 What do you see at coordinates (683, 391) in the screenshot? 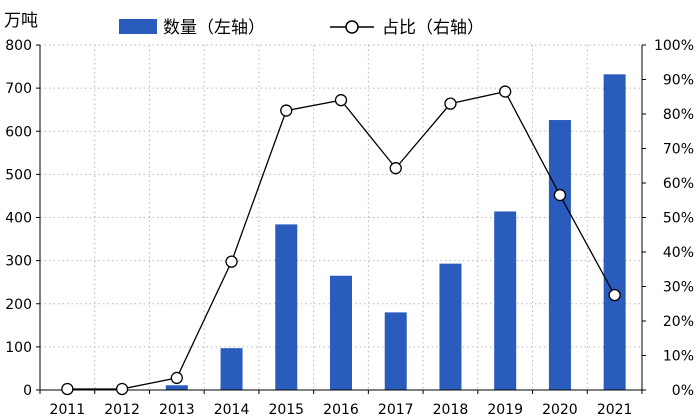
I see `y2-tick-label: 0%` at bounding box center [683, 391].